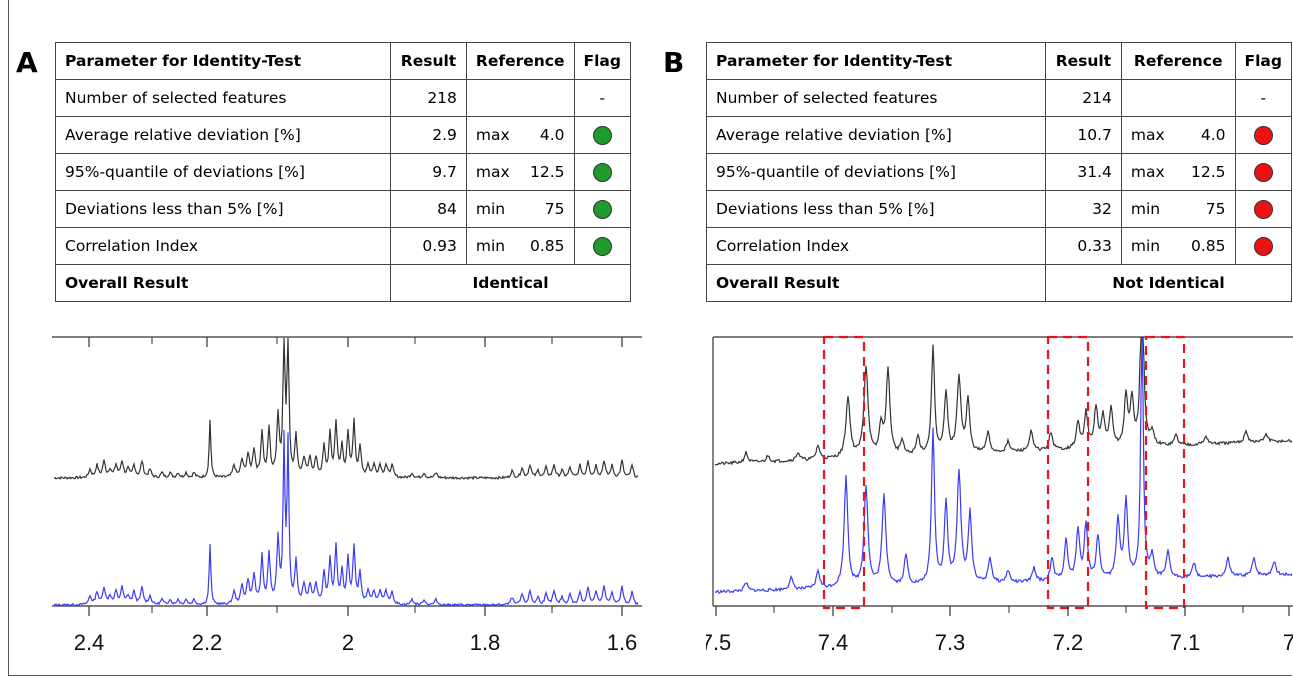 The width and height of the screenshot is (1293, 677). I want to click on result-cell: 218, so click(428, 98).